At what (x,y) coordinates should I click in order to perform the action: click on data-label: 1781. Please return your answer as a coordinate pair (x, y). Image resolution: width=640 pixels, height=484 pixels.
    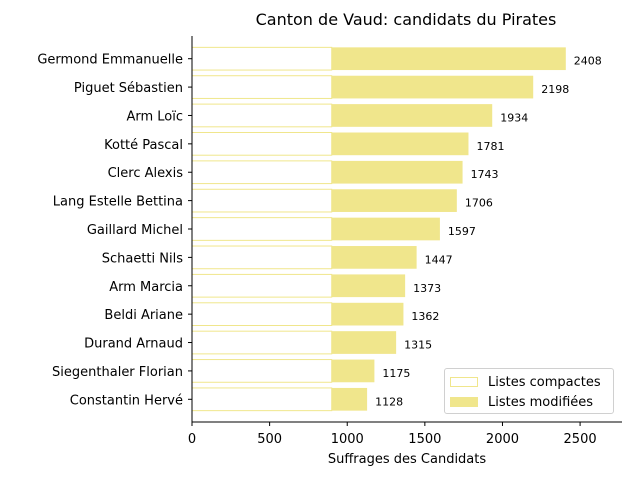
    Looking at the image, I should click on (490, 146).